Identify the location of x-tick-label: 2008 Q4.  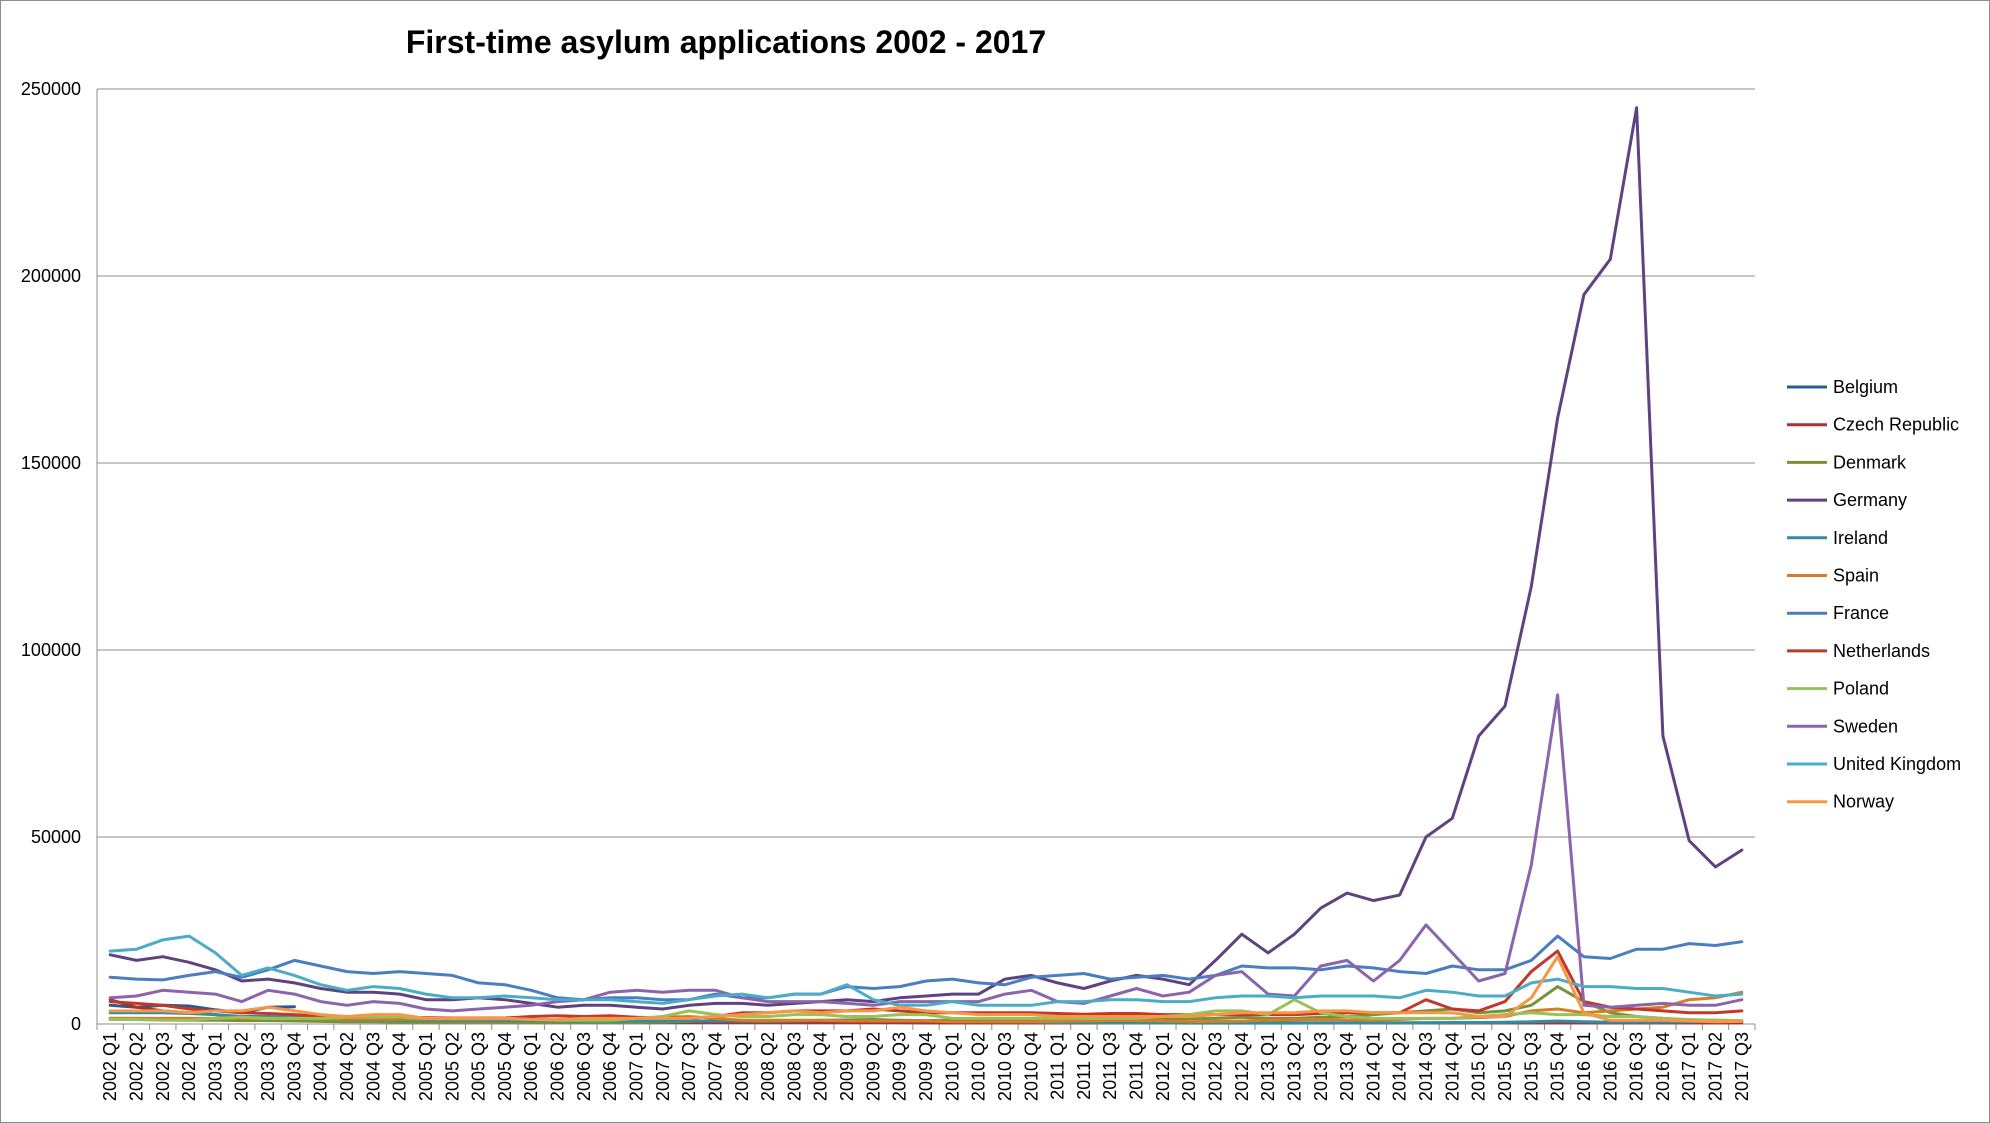
(821, 1066).